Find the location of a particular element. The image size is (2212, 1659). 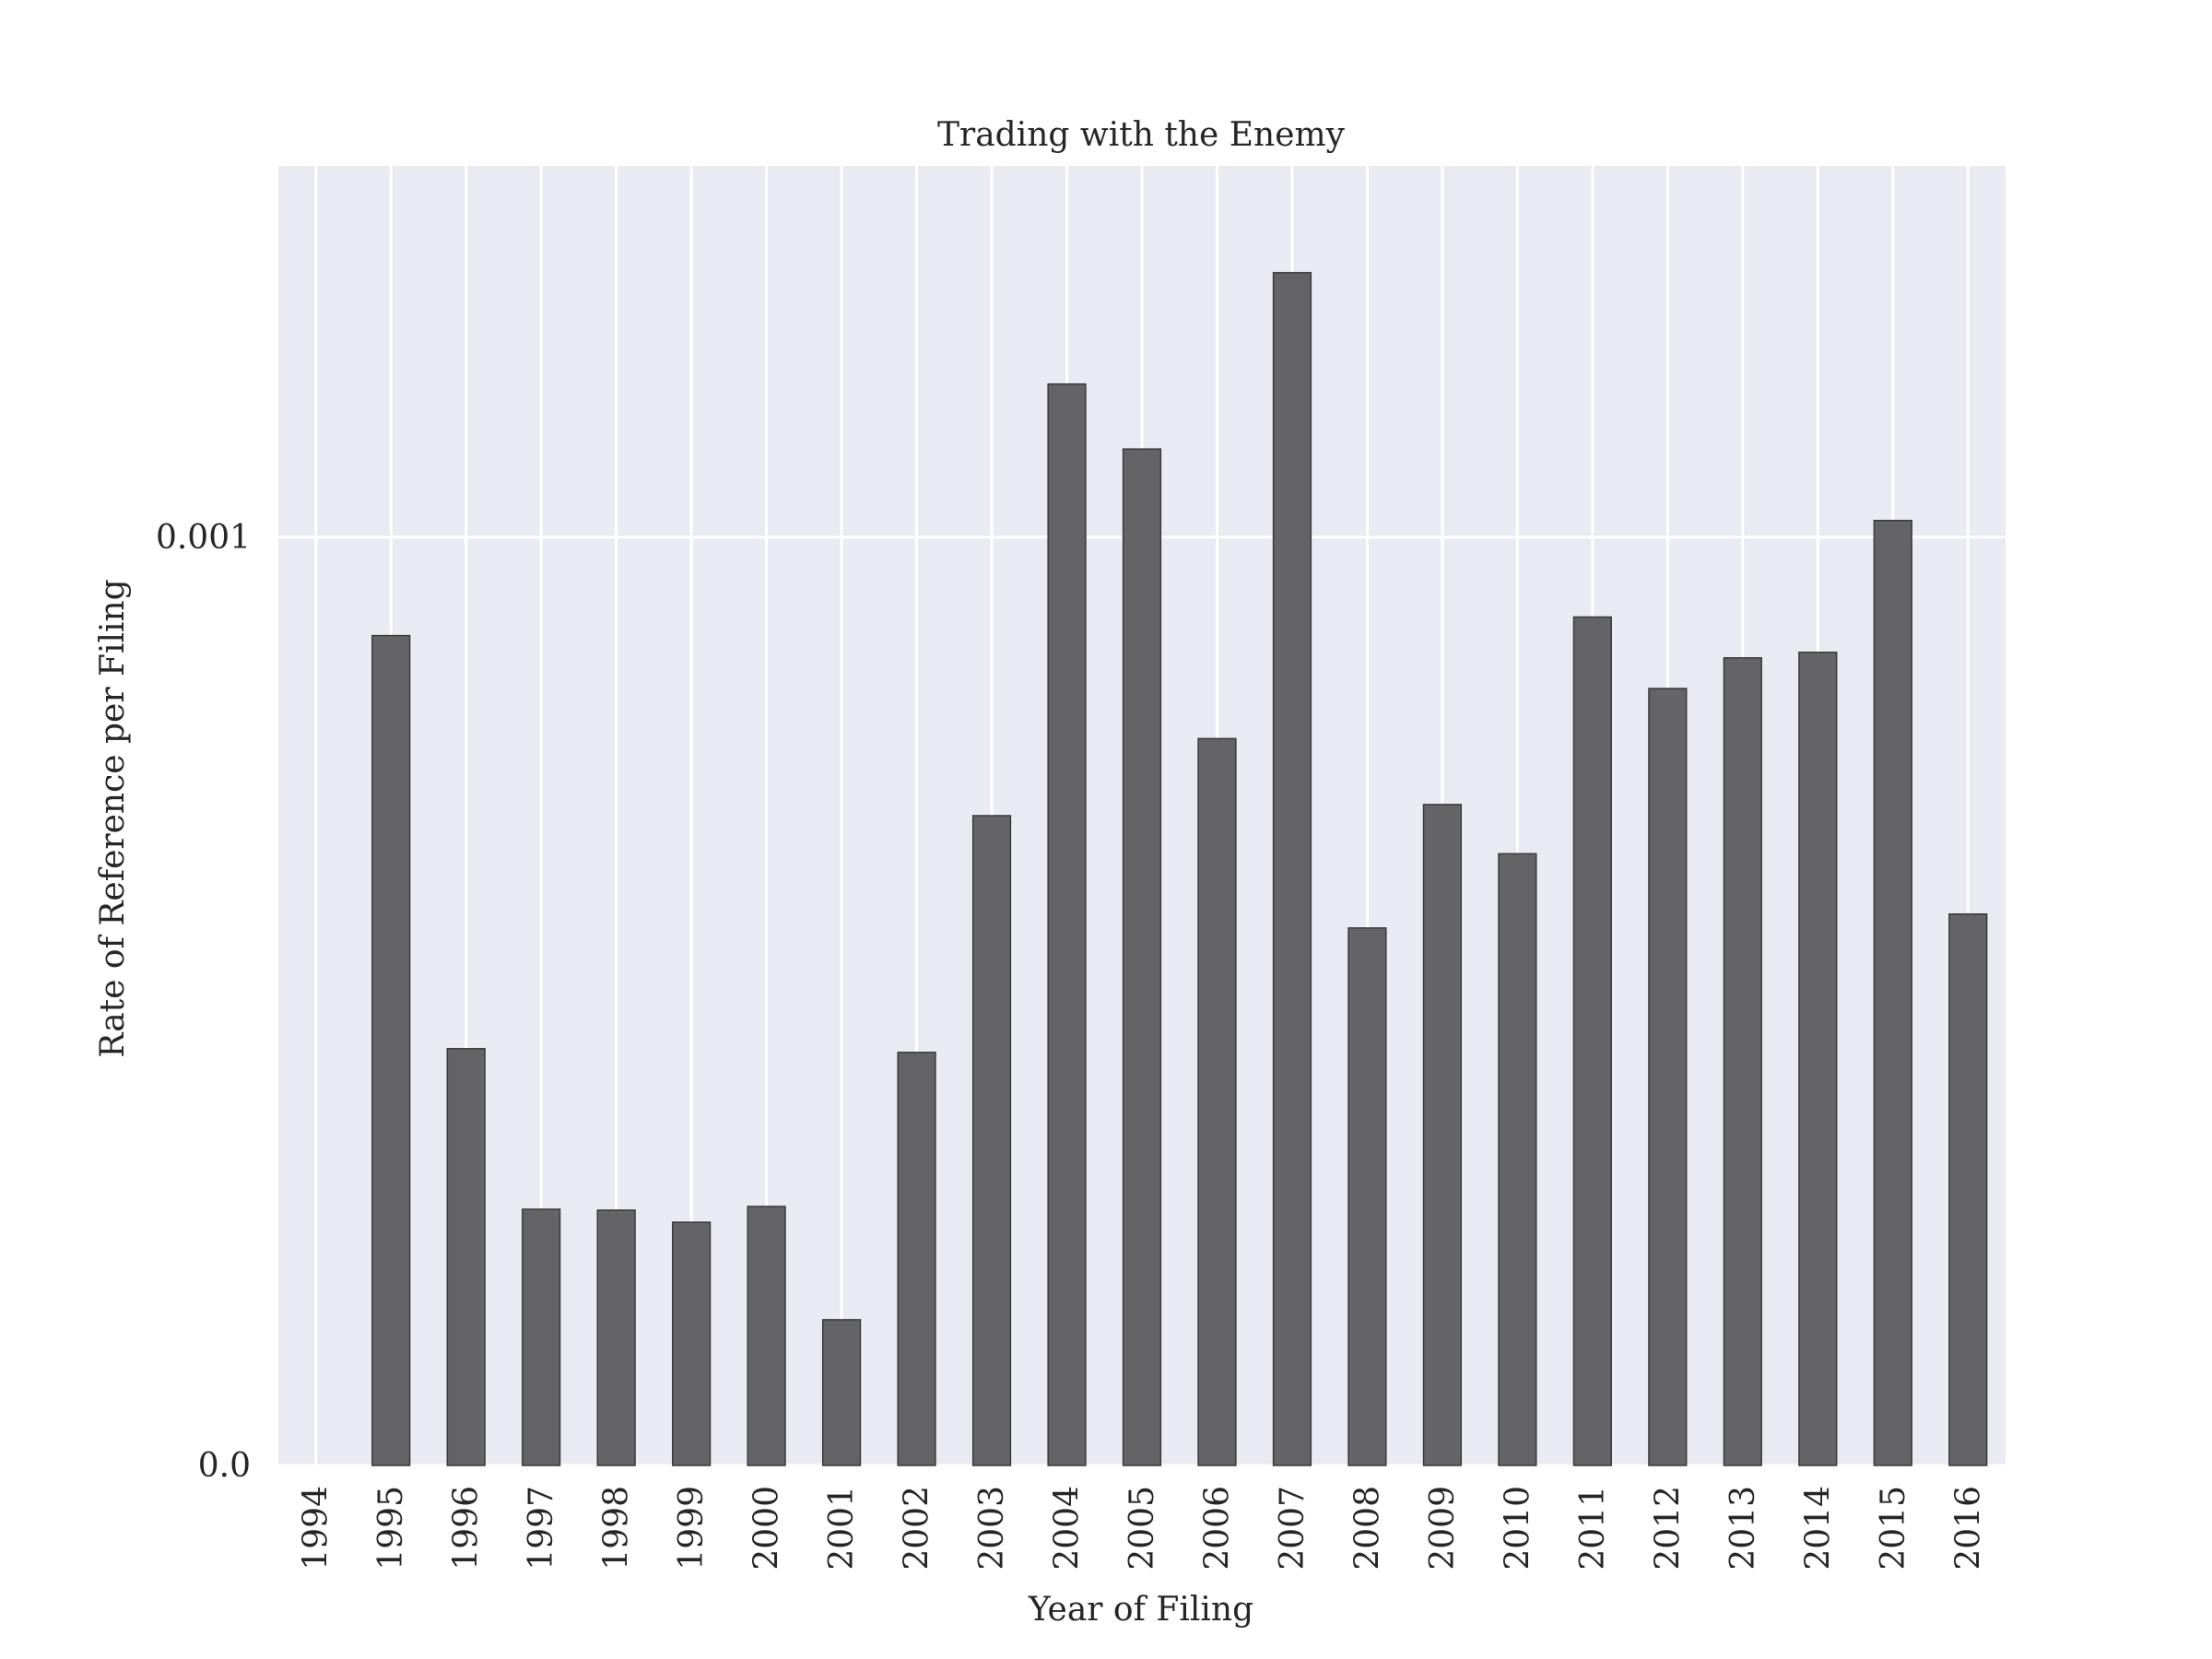

x-tick-label-1995: 1995 is located at coordinates (391, 1528).